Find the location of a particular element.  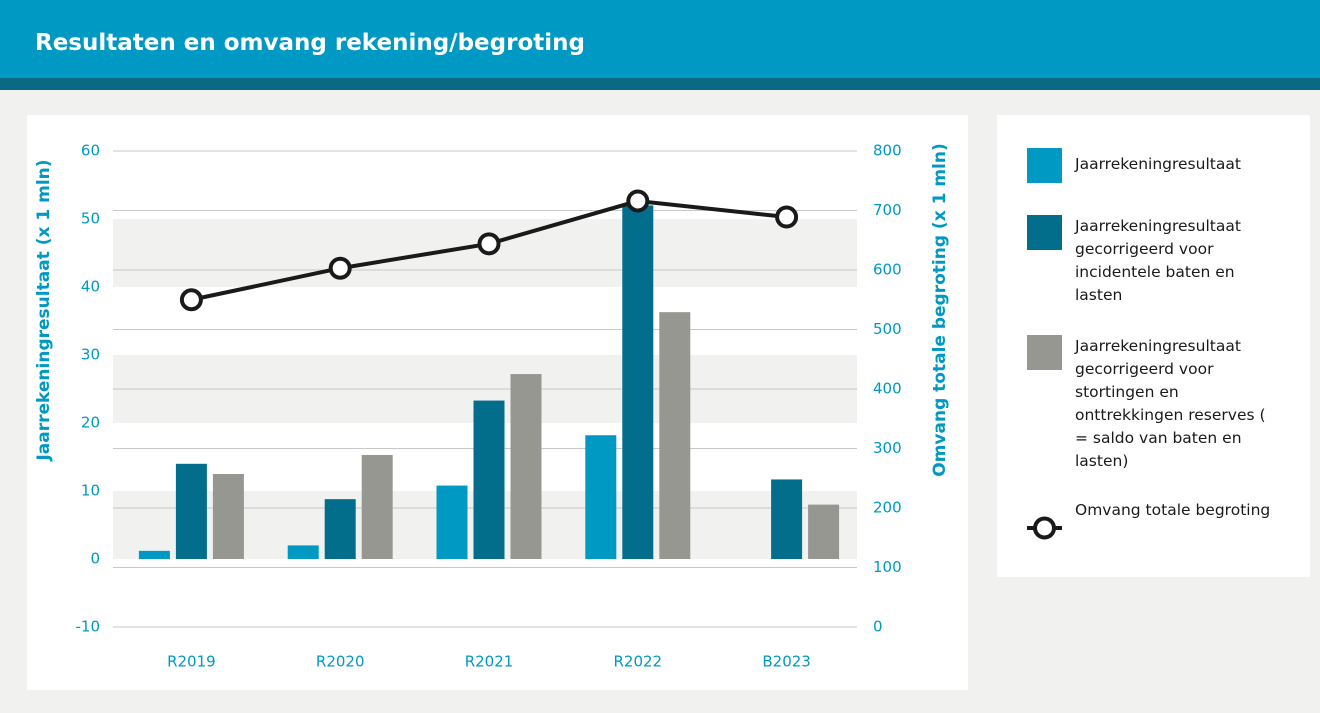

x-tick-label: R2020 is located at coordinates (340, 662).